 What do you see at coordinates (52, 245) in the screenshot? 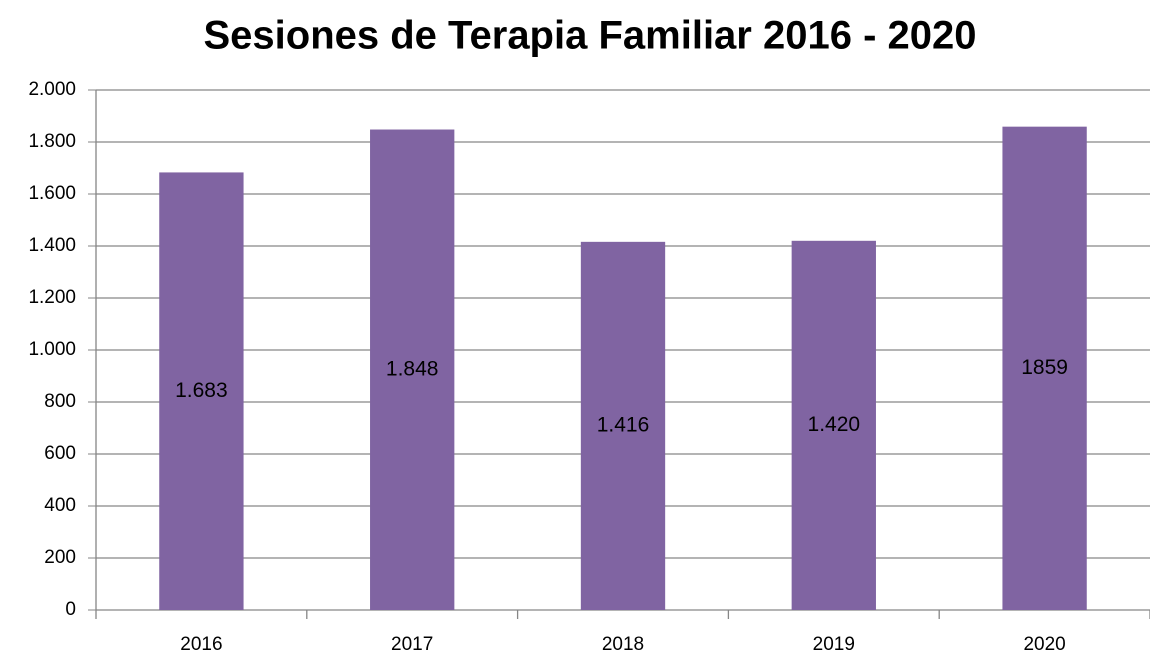
I see `y-tick-label: 1.400` at bounding box center [52, 245].